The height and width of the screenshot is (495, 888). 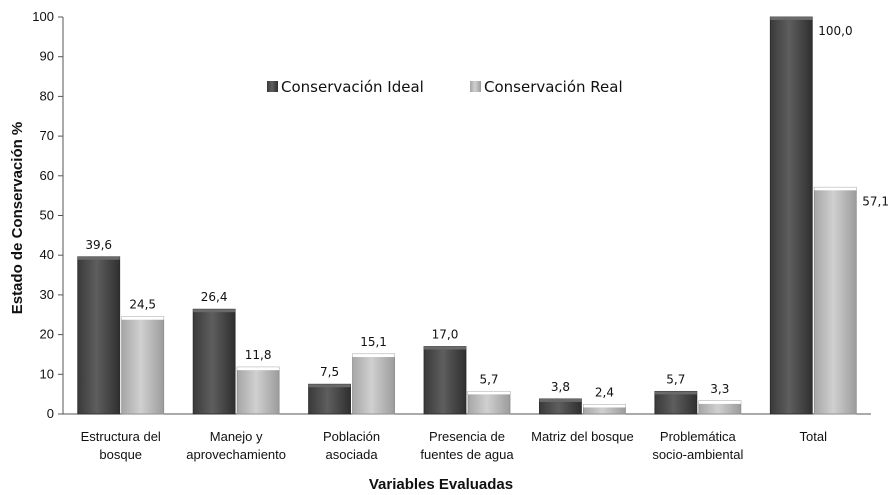 What do you see at coordinates (560, 387) in the screenshot?
I see `data-label: 3,8` at bounding box center [560, 387].